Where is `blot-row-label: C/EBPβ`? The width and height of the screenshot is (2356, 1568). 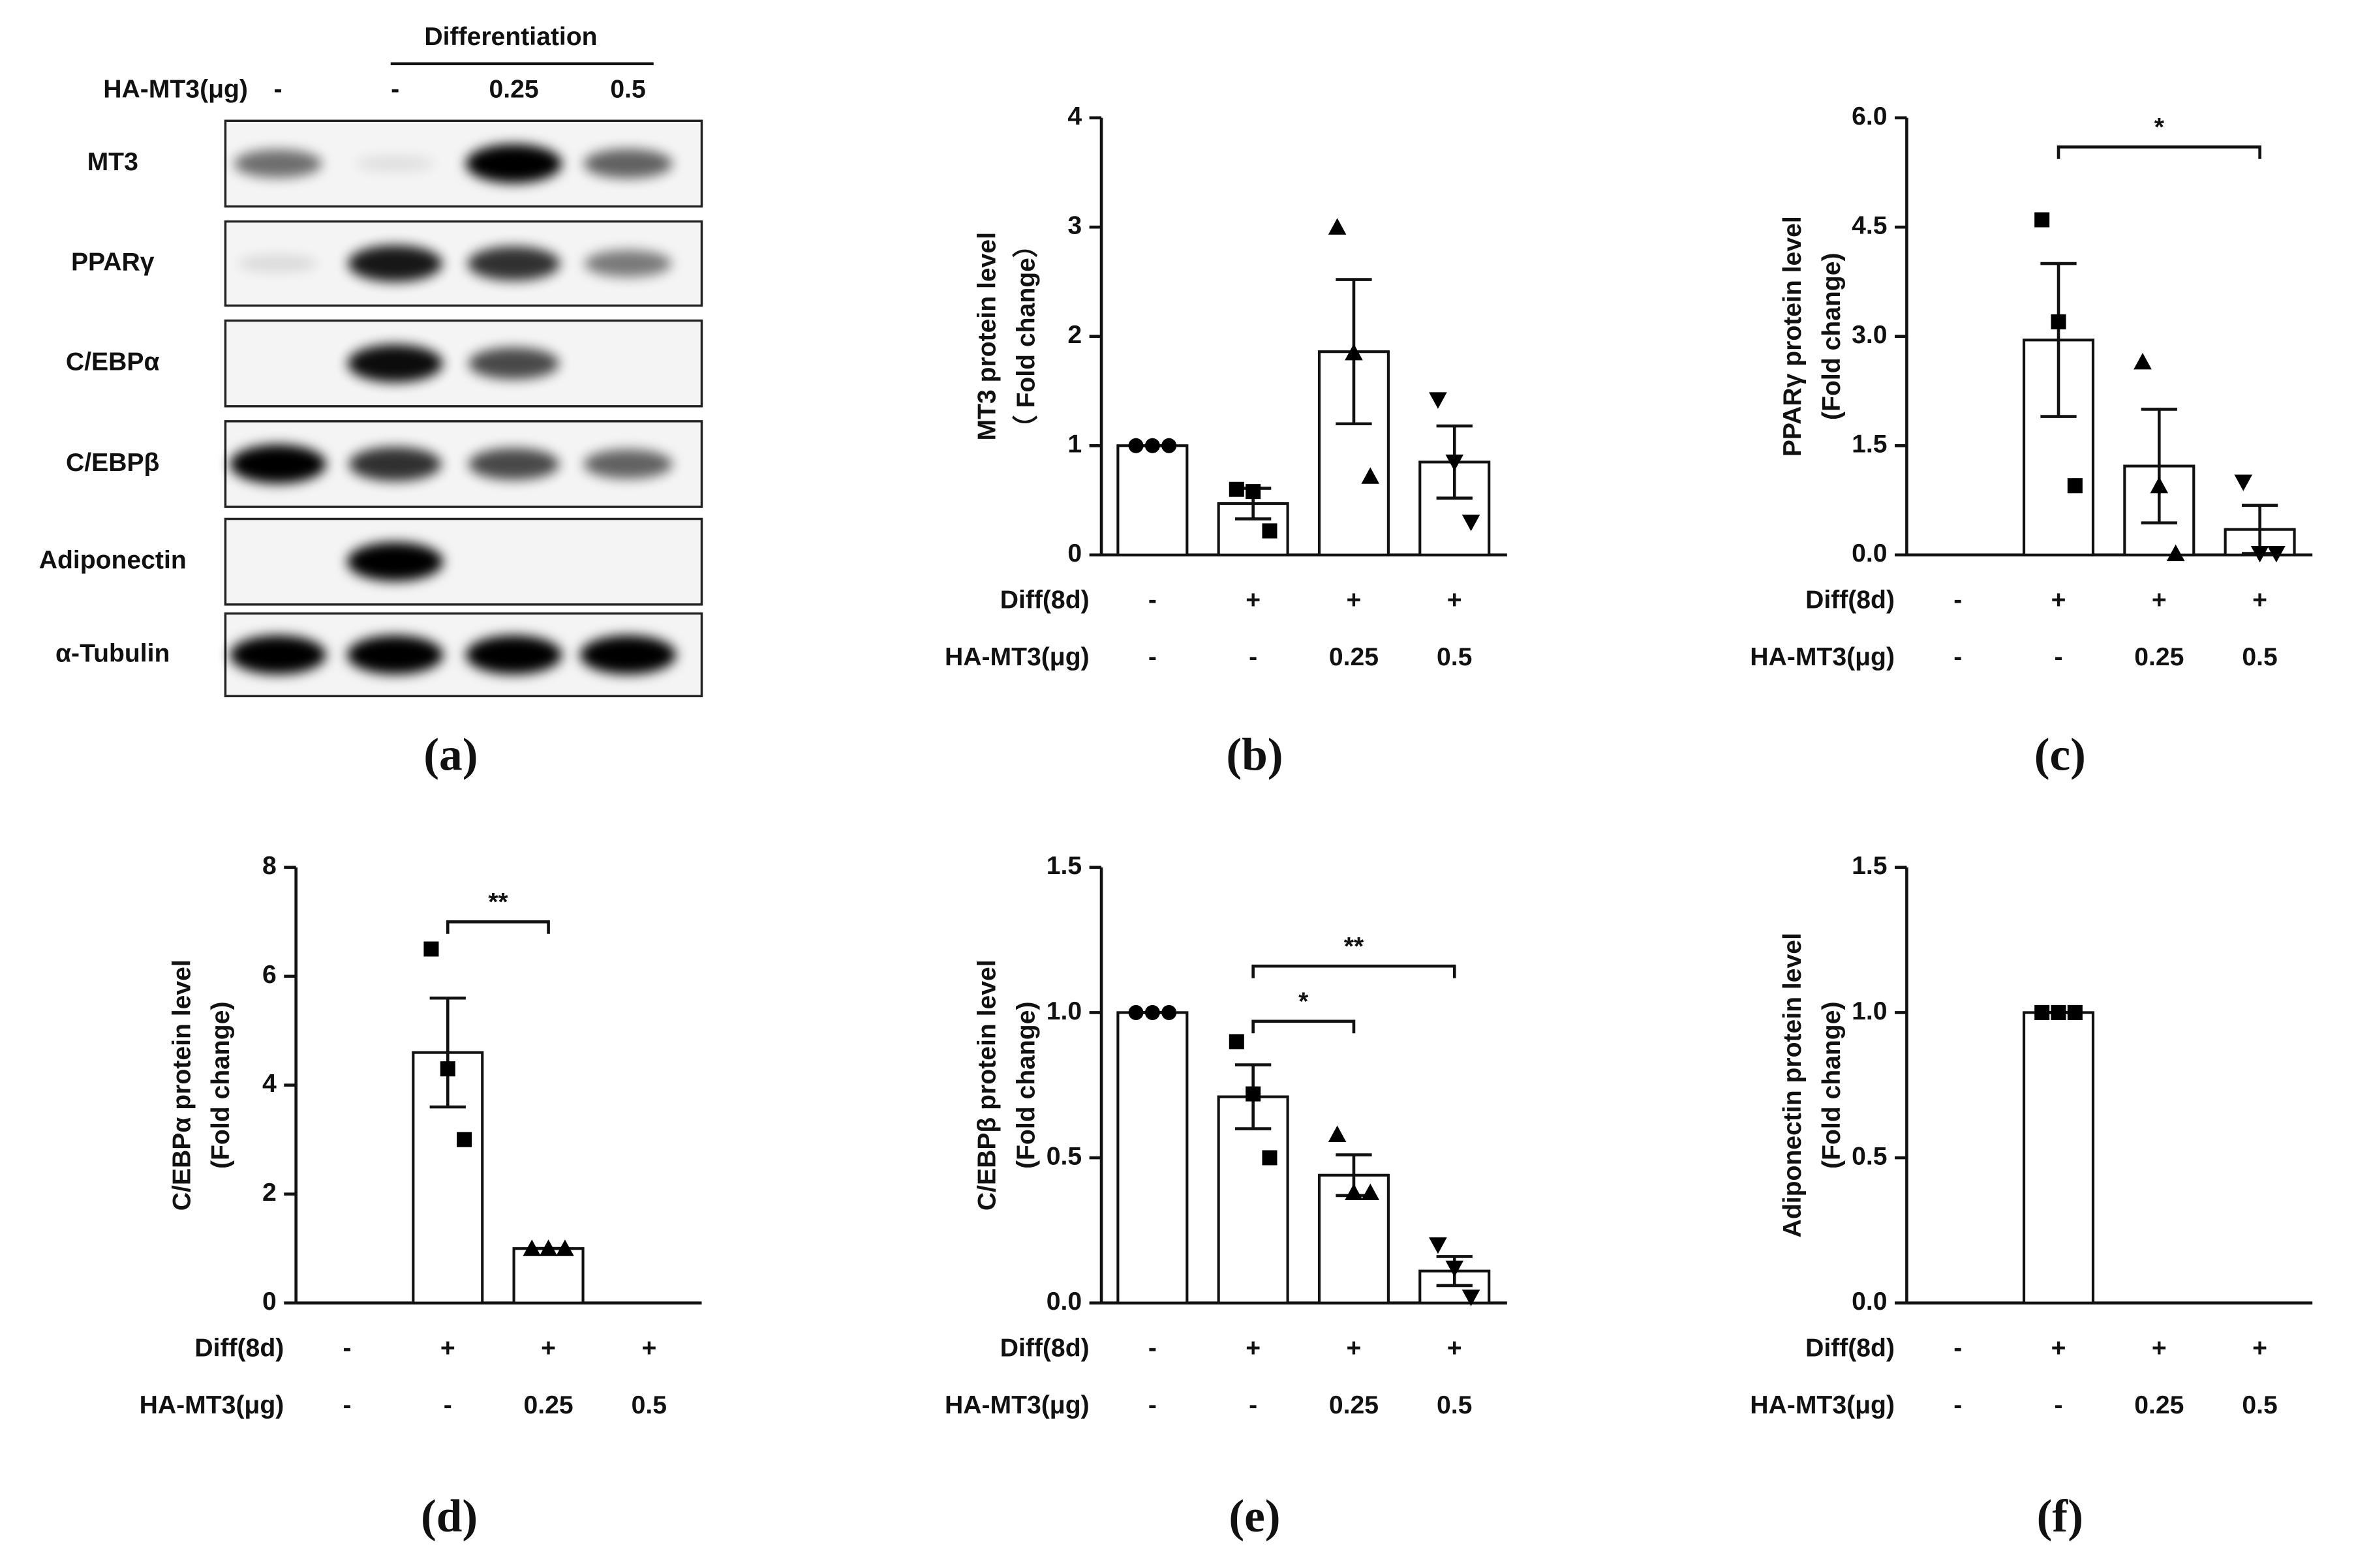
blot-row-label: C/EBPβ is located at coordinates (112, 463).